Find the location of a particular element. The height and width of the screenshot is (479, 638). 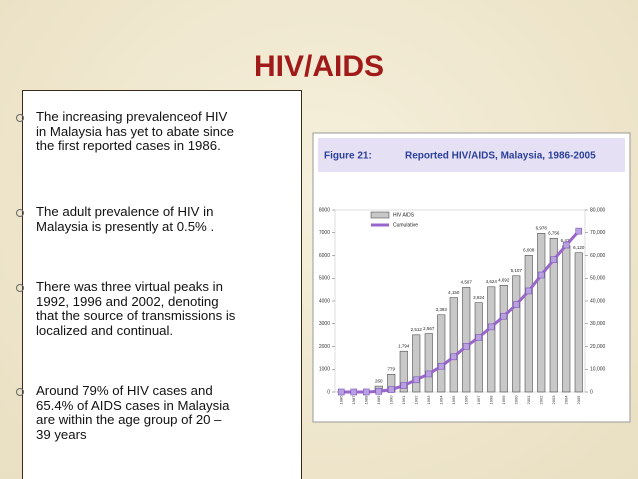

x-tick-label: 2004 is located at coordinates (565, 400).